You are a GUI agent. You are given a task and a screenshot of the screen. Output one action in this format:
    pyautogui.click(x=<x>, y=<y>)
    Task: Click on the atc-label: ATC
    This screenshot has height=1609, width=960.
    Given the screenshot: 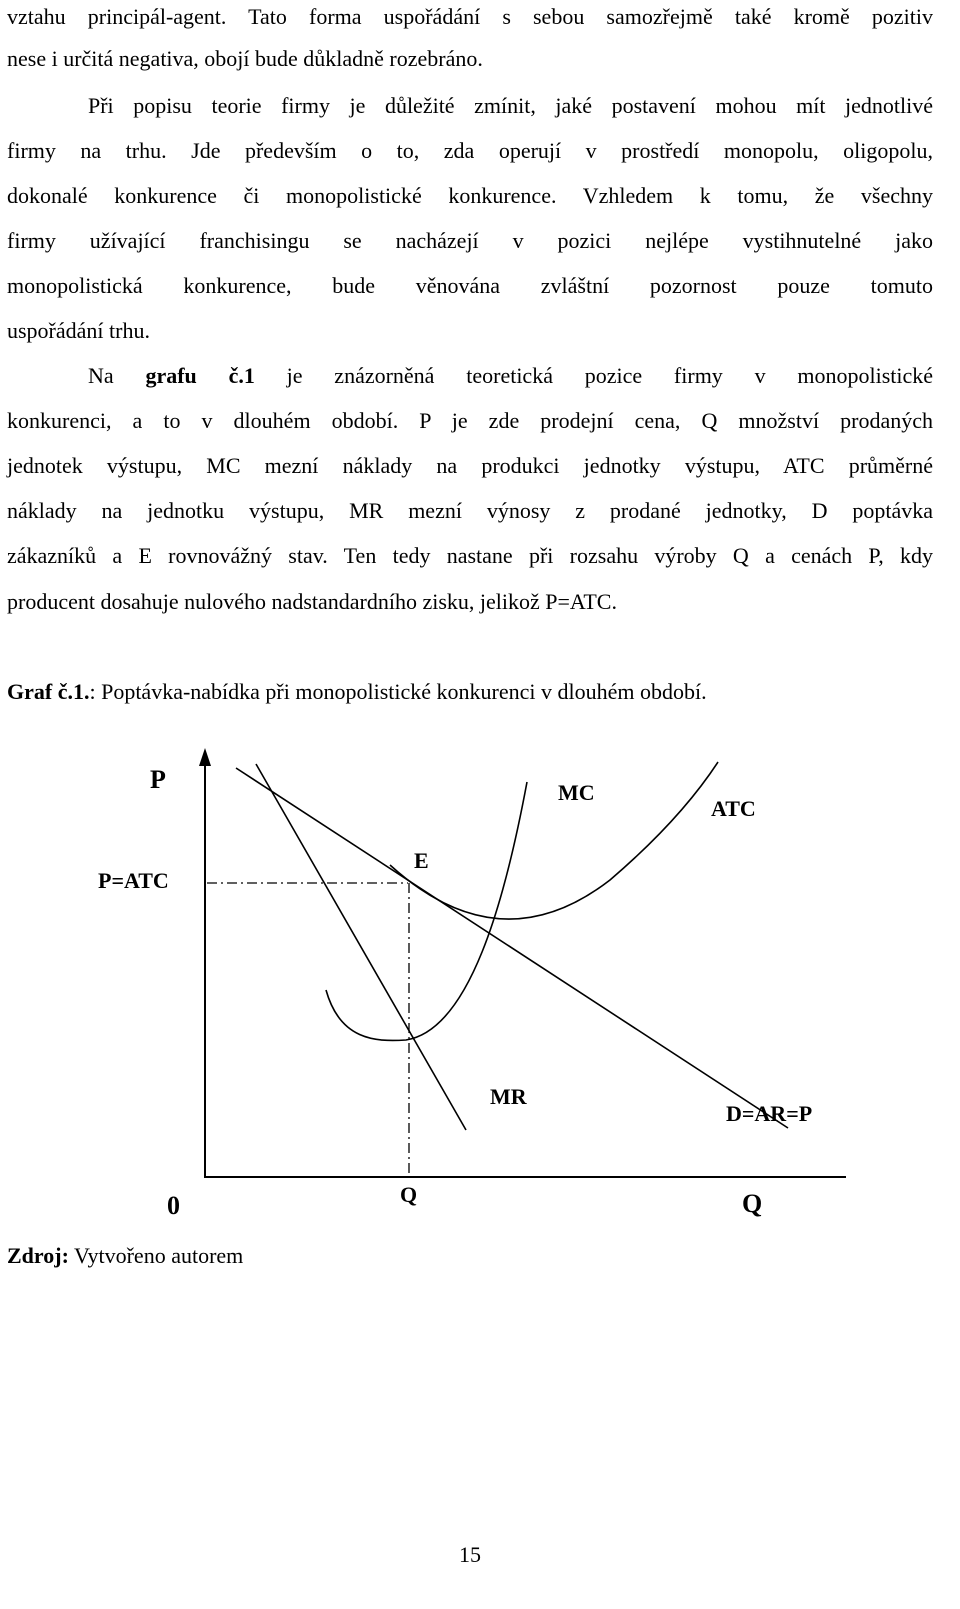 What is the action you would take?
    pyautogui.click(x=733, y=808)
    